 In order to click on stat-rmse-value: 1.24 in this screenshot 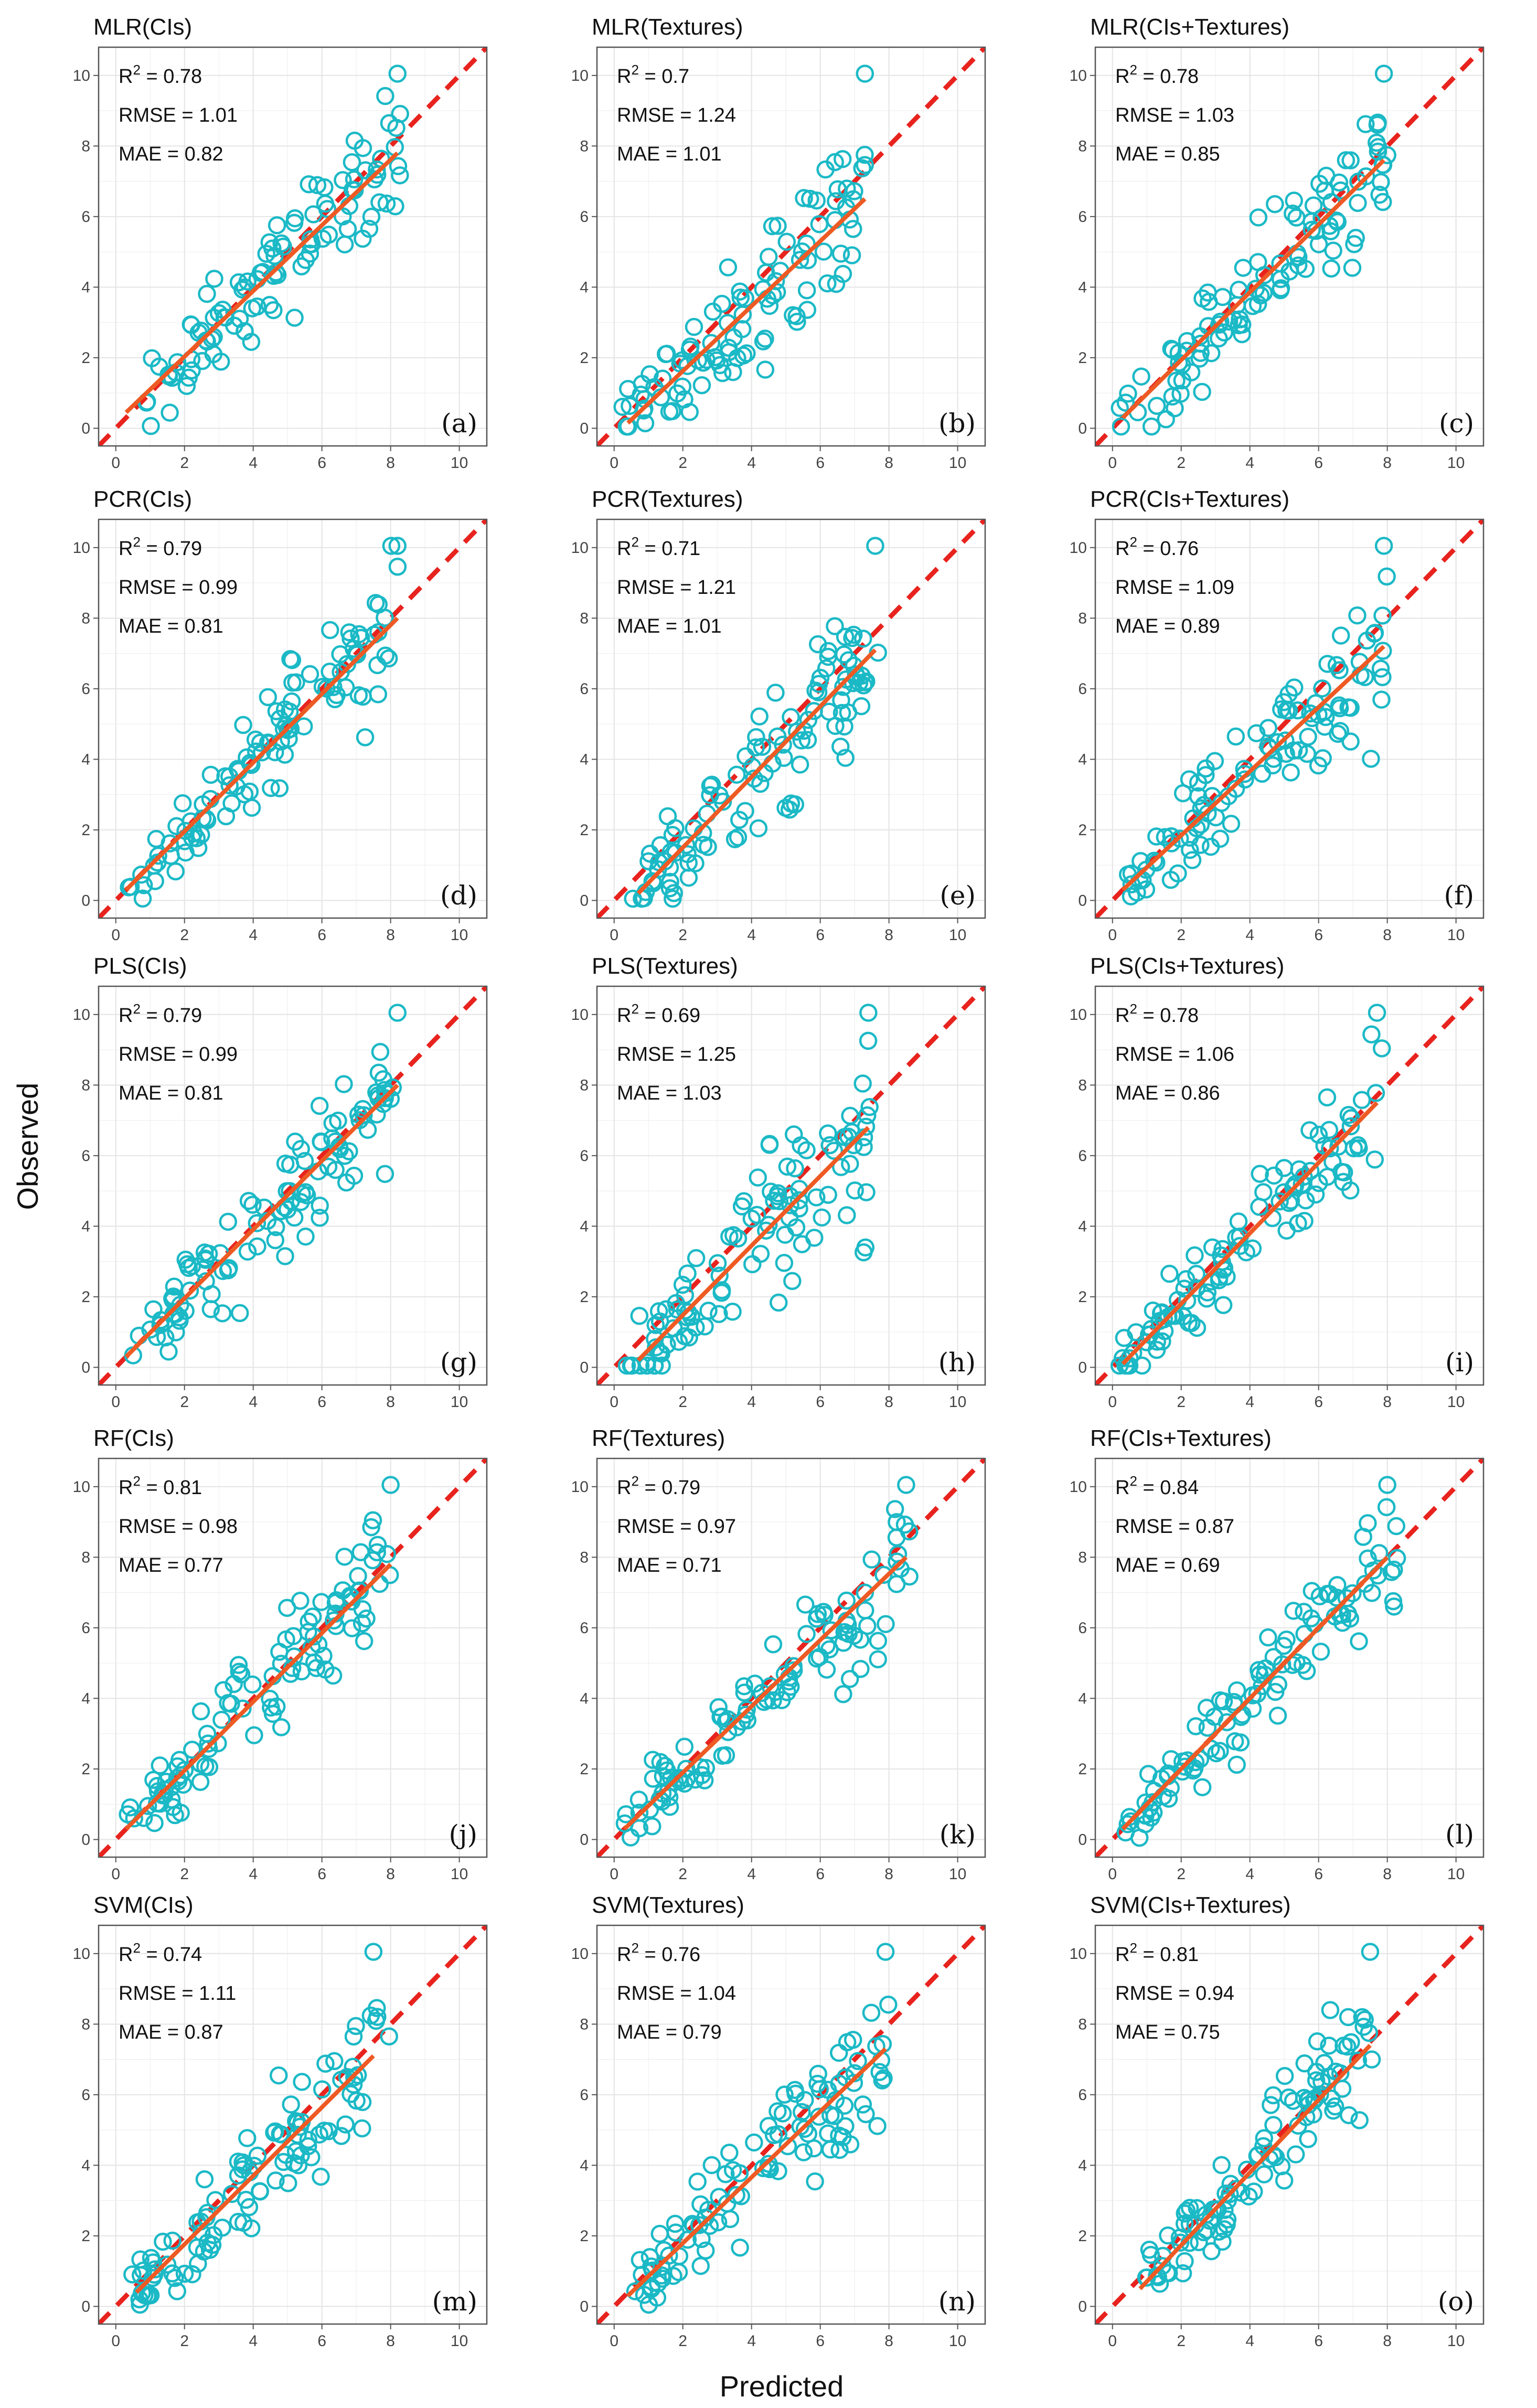, I will do `click(716, 115)`.